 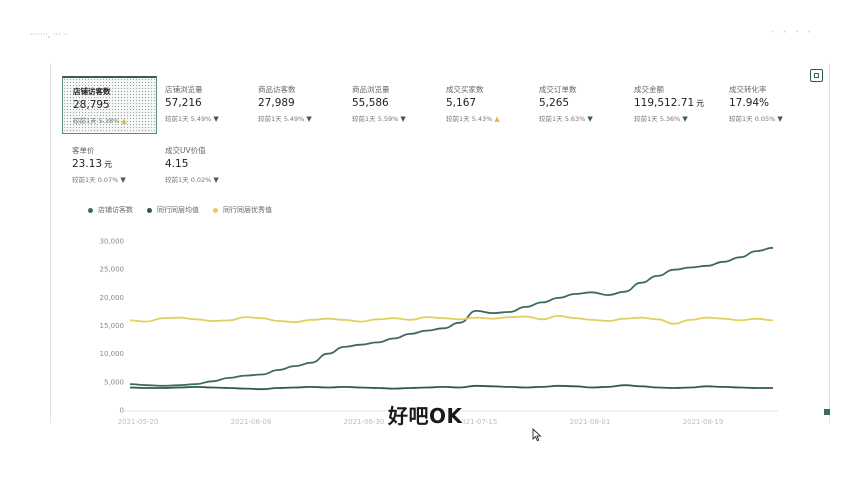 I want to click on video-subtitle: 好吧OK, so click(x=425, y=416).